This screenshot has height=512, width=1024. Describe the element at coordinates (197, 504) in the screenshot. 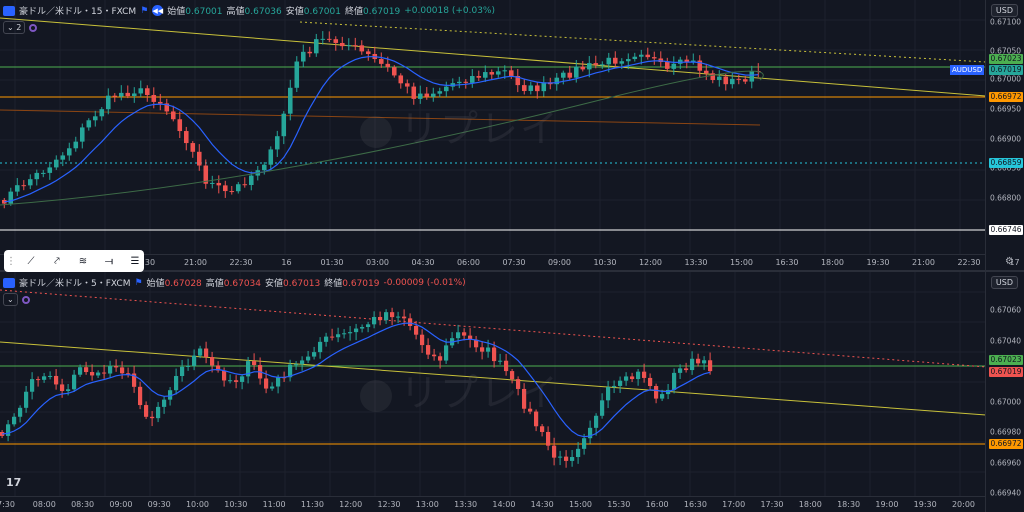

I see `time-tick: 10:00` at that location.